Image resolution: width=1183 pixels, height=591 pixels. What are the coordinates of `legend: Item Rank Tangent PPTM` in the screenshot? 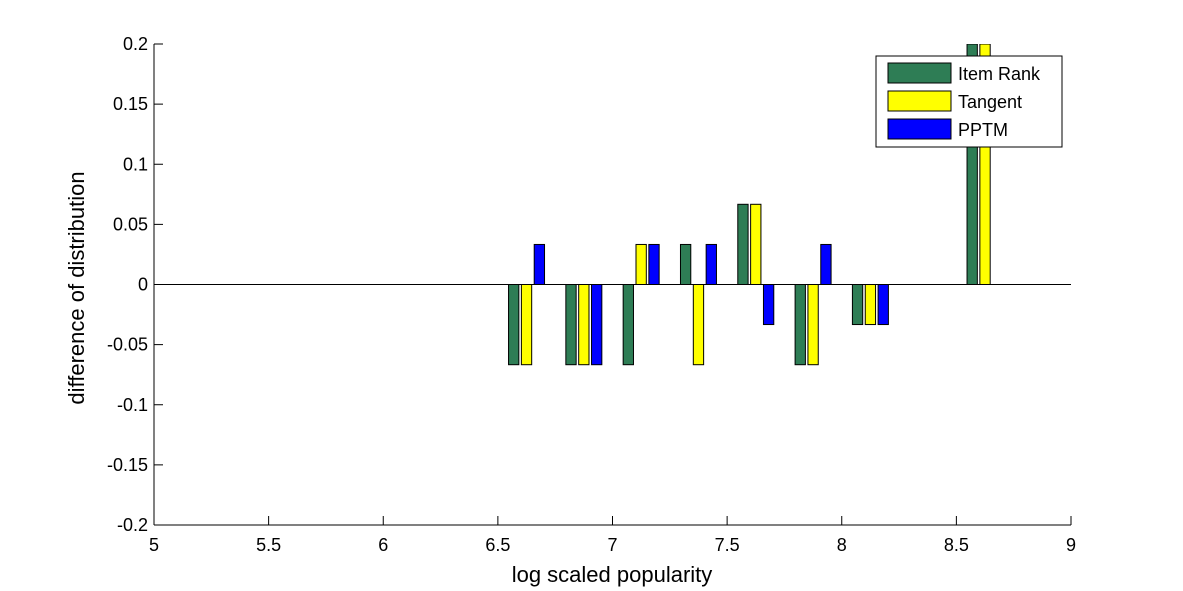 It's located at (969, 101).